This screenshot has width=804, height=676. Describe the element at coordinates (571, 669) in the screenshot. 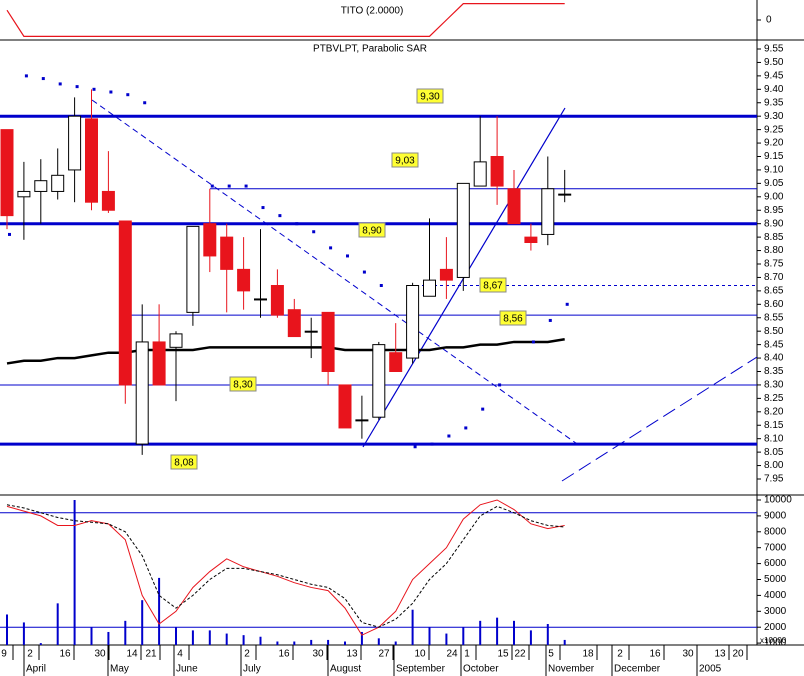

I see `month-label: November` at that location.